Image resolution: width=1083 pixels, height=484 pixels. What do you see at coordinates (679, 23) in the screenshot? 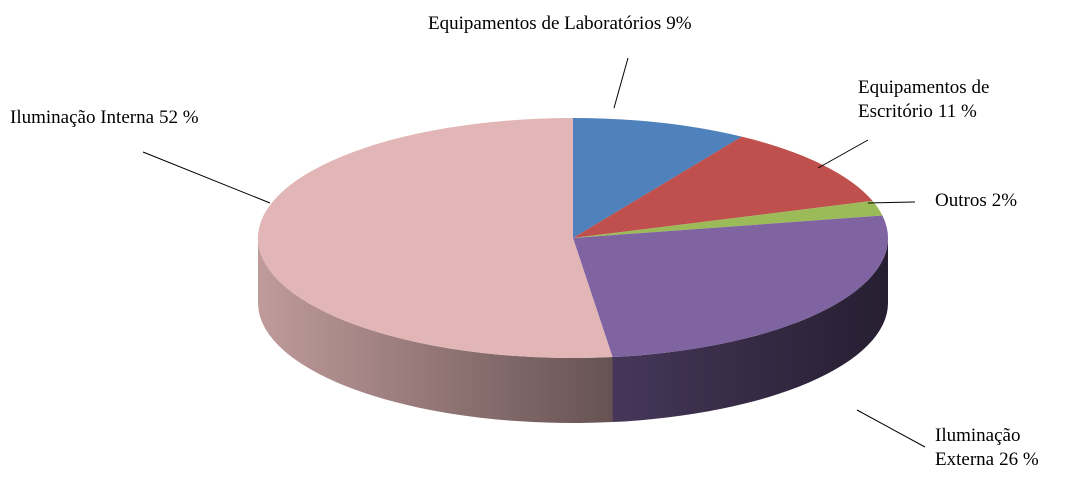
I see `value-label: 9%` at bounding box center [679, 23].